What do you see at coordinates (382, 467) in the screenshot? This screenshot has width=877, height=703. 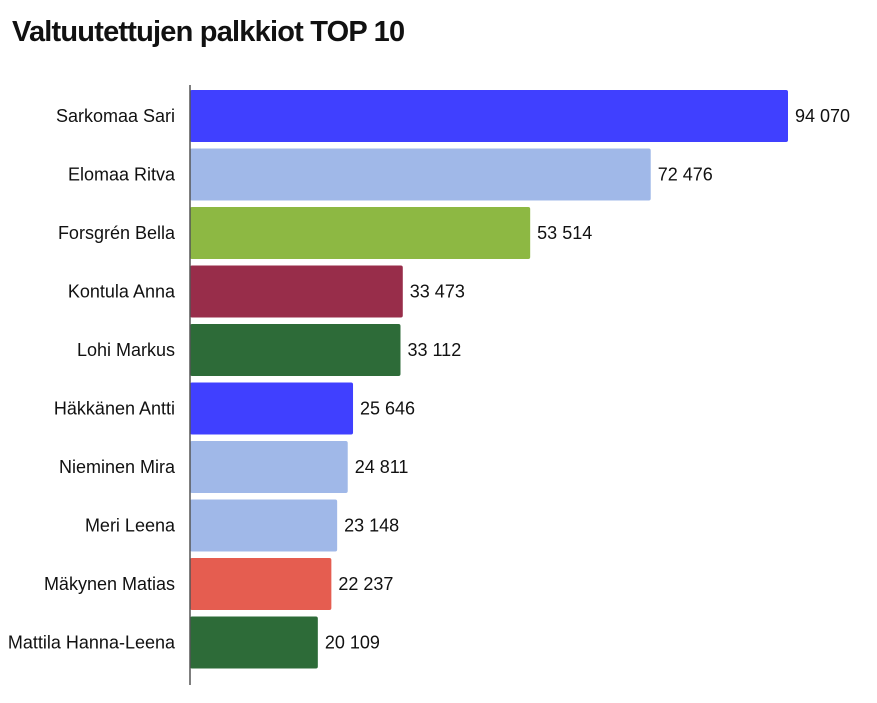 I see `value-label-6: 24 811` at bounding box center [382, 467].